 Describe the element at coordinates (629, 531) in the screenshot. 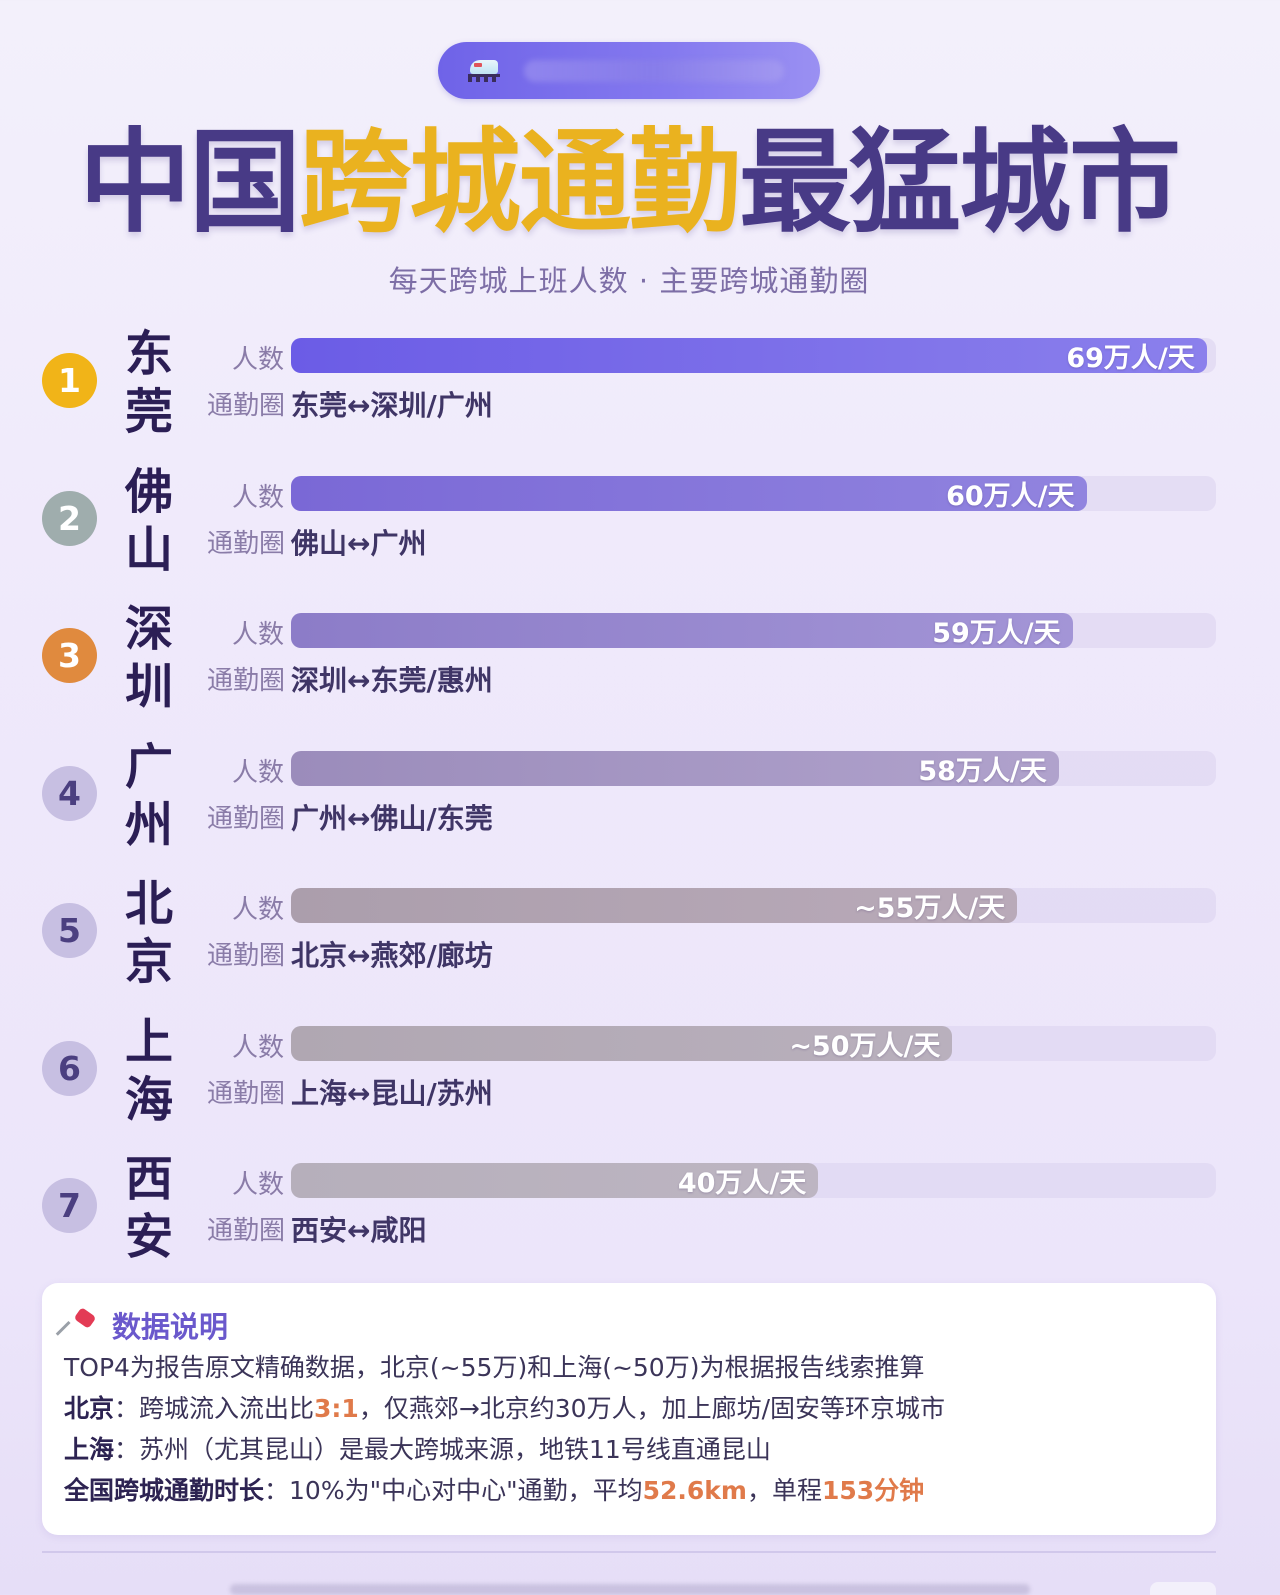

I see `ranking-row: 2 佛 山 人数 60万人/天 通勤圈 佛山↔广州` at that location.